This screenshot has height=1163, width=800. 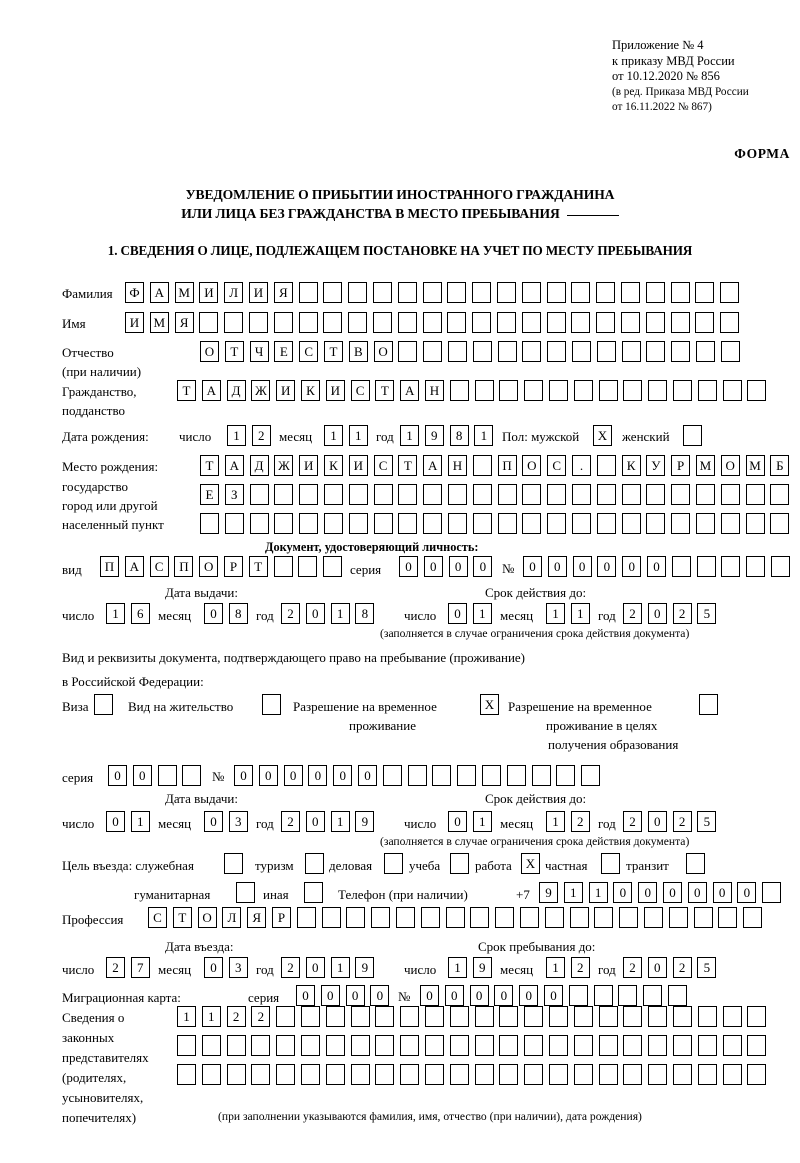 What do you see at coordinates (707, 967) in the screenshot?
I see `stay-year-cell: 5` at bounding box center [707, 967].